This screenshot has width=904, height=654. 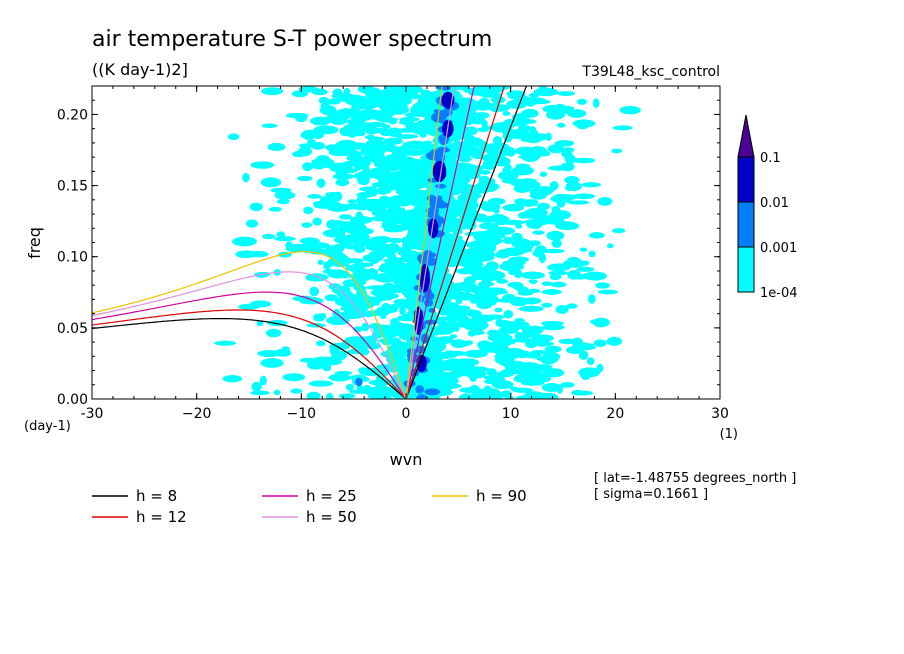 What do you see at coordinates (72, 258) in the screenshot?
I see `y-tick-label: 0.10` at bounding box center [72, 258].